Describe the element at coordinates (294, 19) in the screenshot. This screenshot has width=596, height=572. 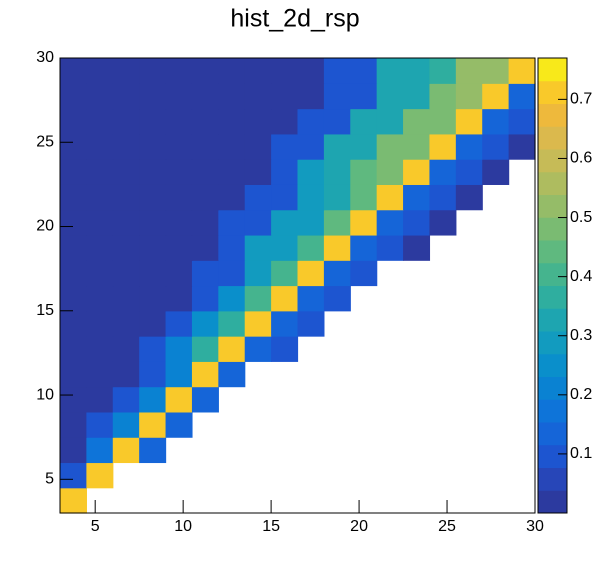
I see `chart-title: hist_2d_rsp` at that location.